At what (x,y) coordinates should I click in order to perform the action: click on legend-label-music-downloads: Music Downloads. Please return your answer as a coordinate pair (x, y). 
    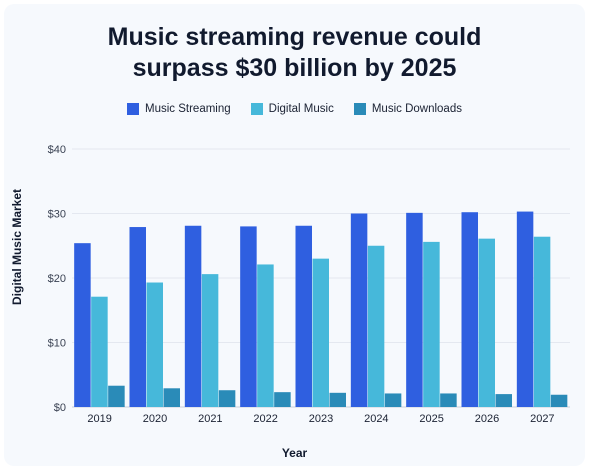
    Looking at the image, I should click on (416, 109).